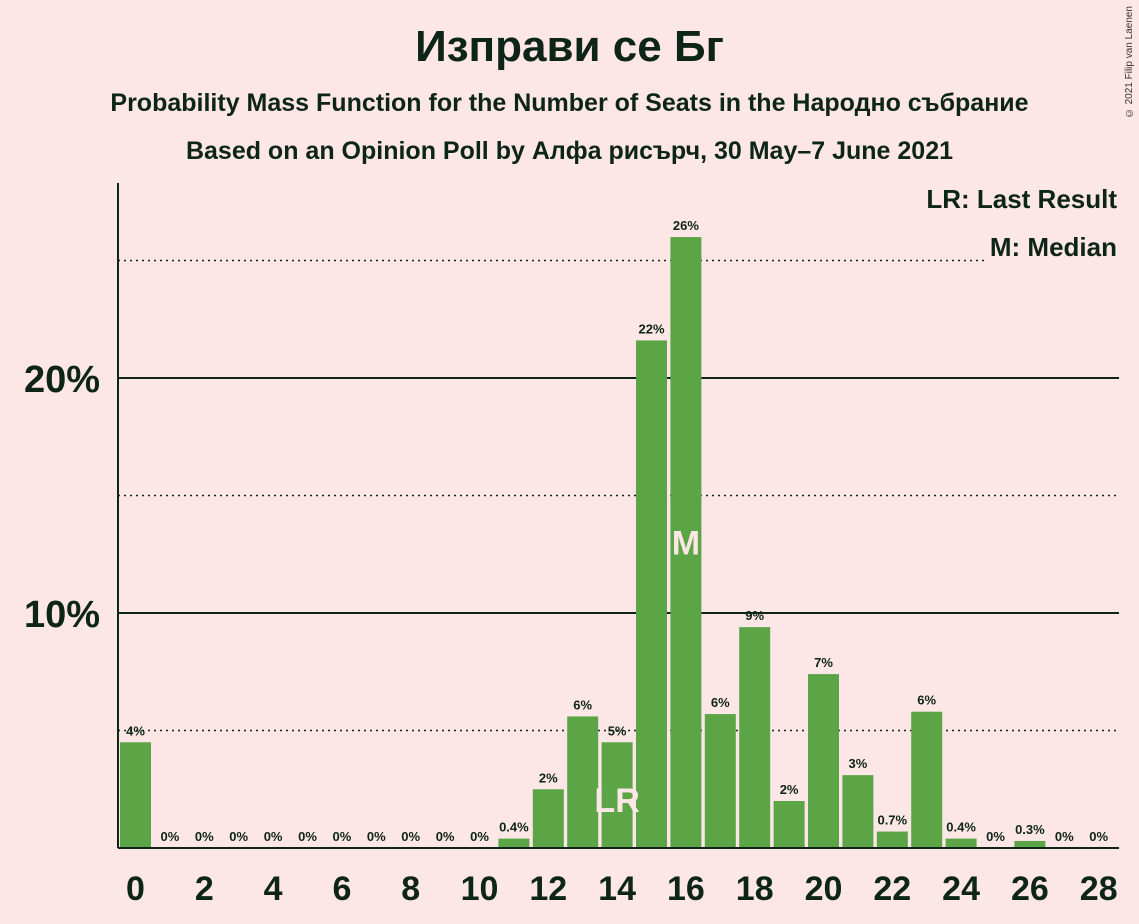 This screenshot has width=1139, height=924. I want to click on x-tick-label: 4, so click(273, 889).